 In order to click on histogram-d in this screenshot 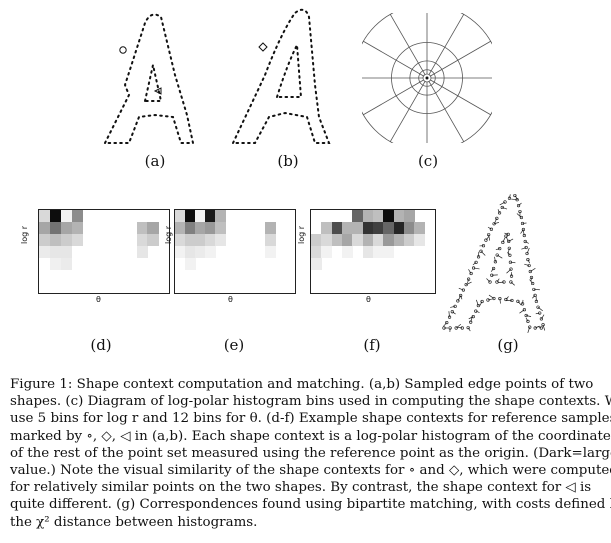, I will do `click(104, 251)`.